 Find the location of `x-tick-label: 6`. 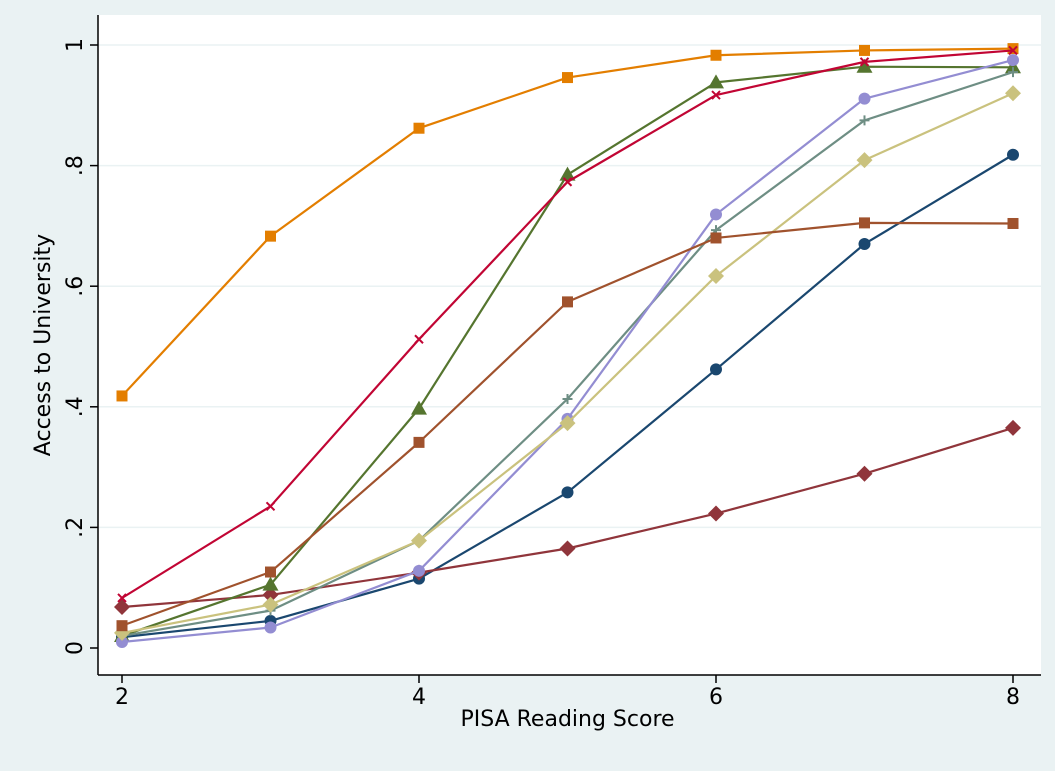

x-tick-label: 6 is located at coordinates (716, 697).